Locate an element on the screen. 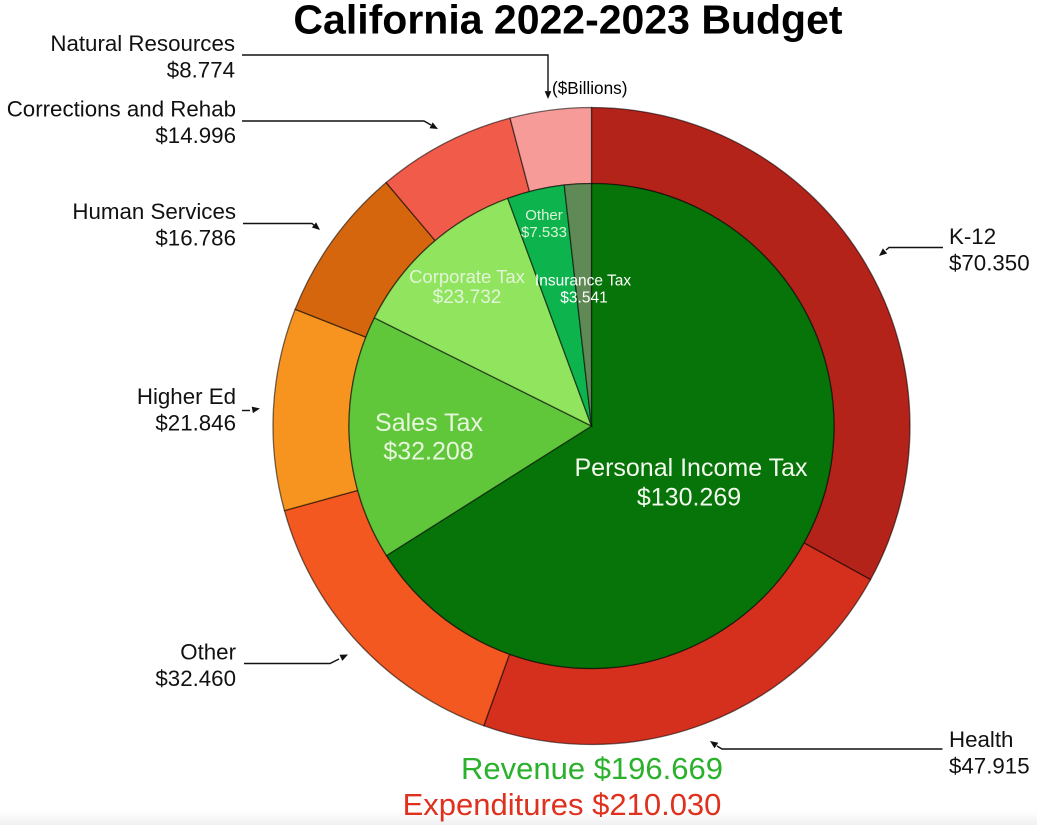 The width and height of the screenshot is (1037, 825). svg-text: Higher Ed is located at coordinates (186, 396).